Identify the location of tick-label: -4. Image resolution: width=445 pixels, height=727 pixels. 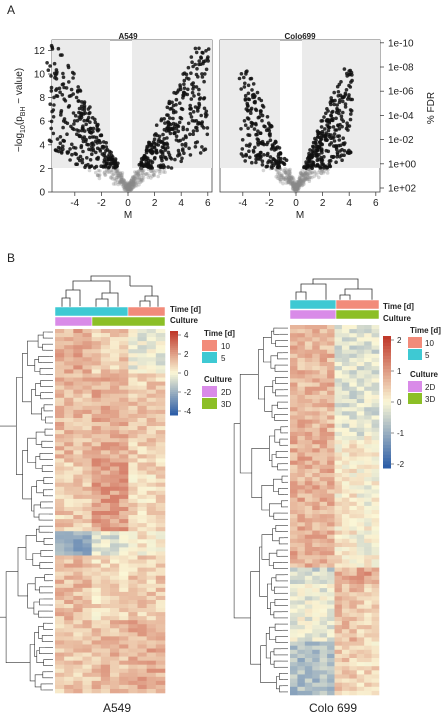
(242, 203).